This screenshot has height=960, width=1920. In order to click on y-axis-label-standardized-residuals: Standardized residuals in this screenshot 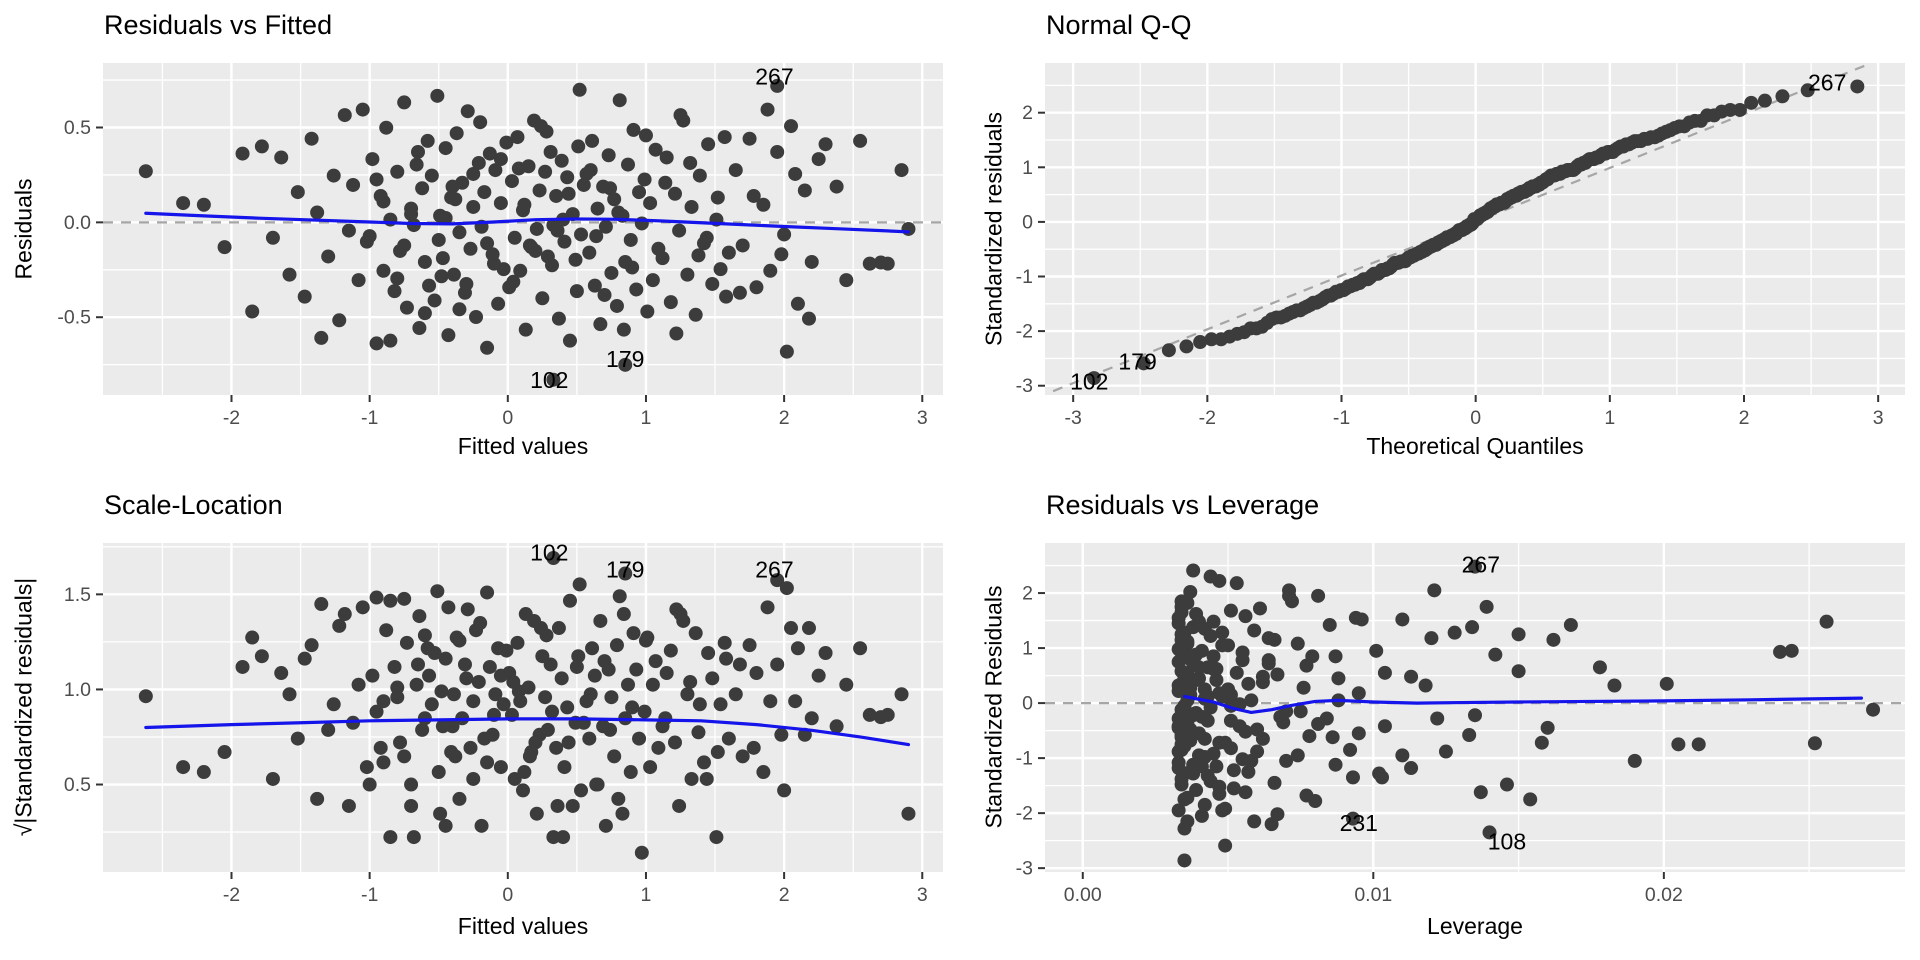, I will do `click(993, 229)`.